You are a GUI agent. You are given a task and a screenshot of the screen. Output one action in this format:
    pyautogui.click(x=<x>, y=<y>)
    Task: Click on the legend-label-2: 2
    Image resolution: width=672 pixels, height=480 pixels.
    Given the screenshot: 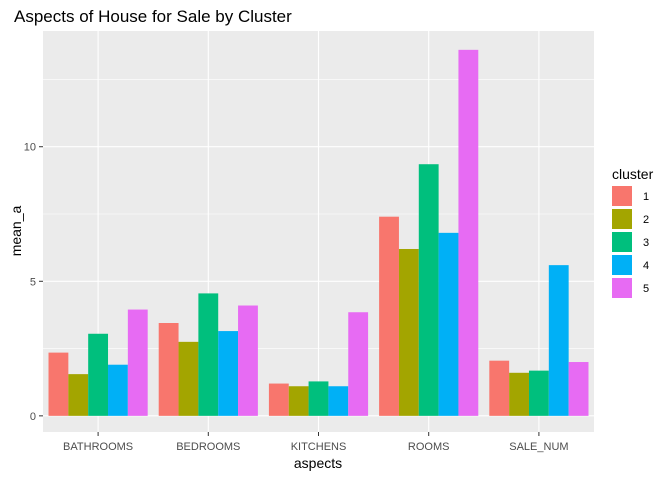 What is the action you would take?
    pyautogui.click(x=646, y=220)
    